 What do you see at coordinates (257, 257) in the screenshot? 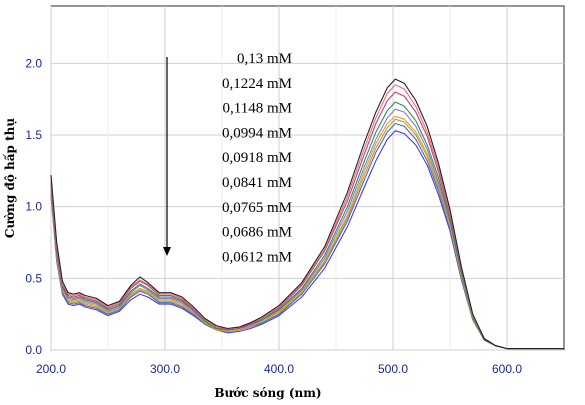
I see `legend-entry: 0,0612 mM` at bounding box center [257, 257].